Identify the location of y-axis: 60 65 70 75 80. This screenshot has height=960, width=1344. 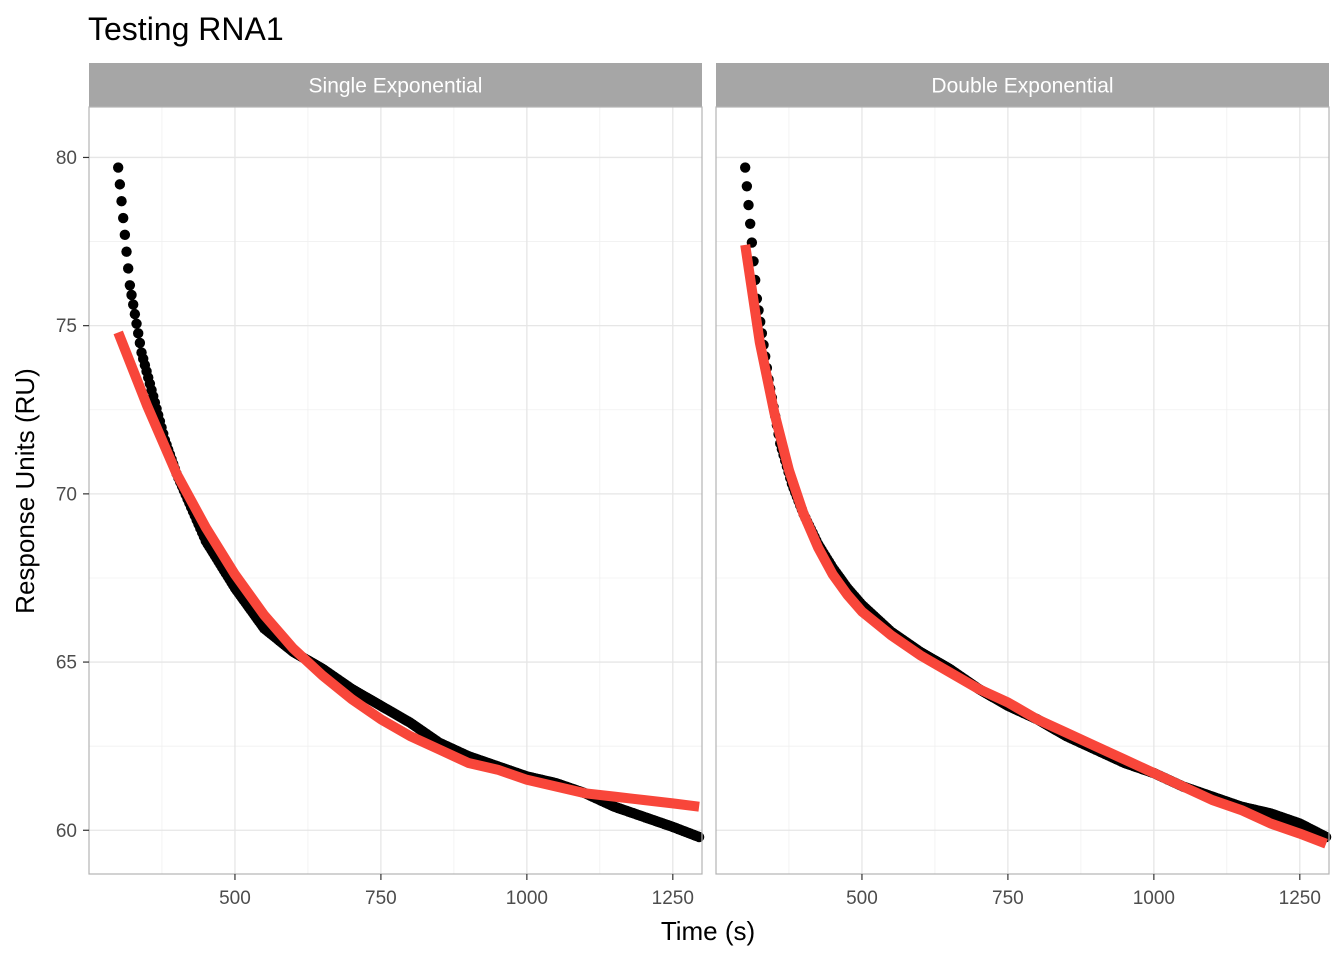
(72, 495).